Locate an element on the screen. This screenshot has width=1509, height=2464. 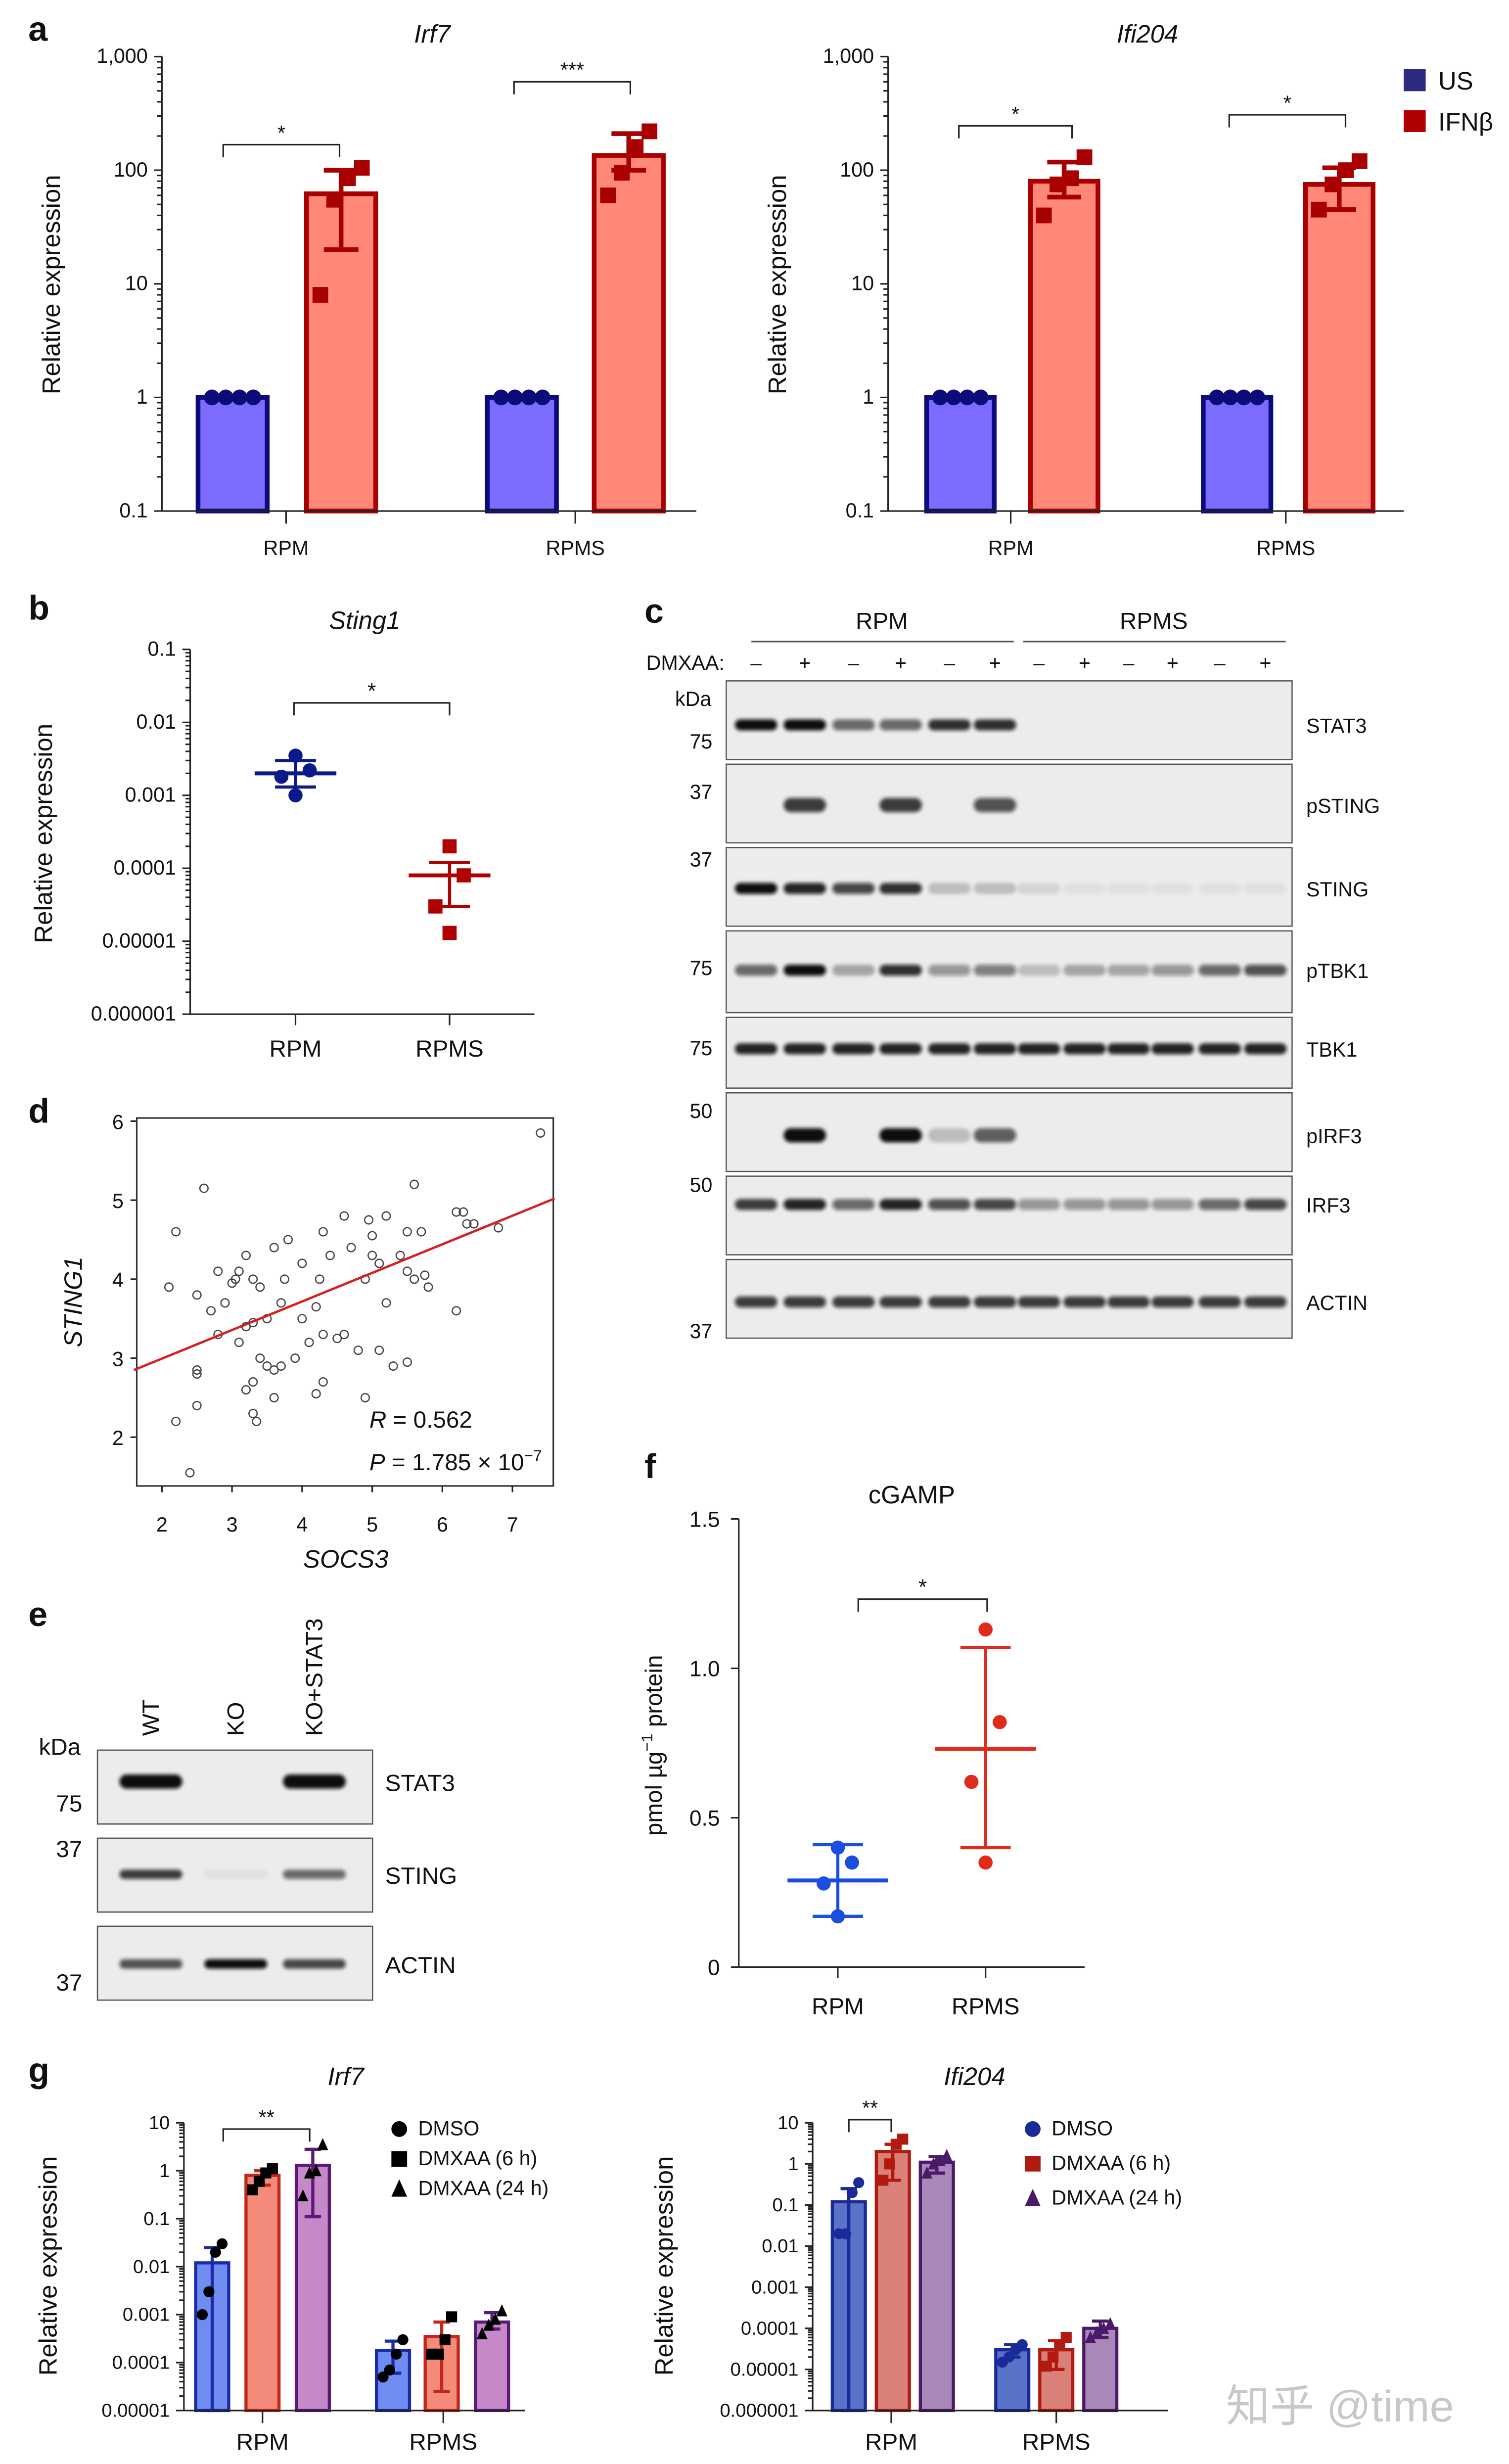
blot-row-label: ACTIN is located at coordinates (1337, 1303).